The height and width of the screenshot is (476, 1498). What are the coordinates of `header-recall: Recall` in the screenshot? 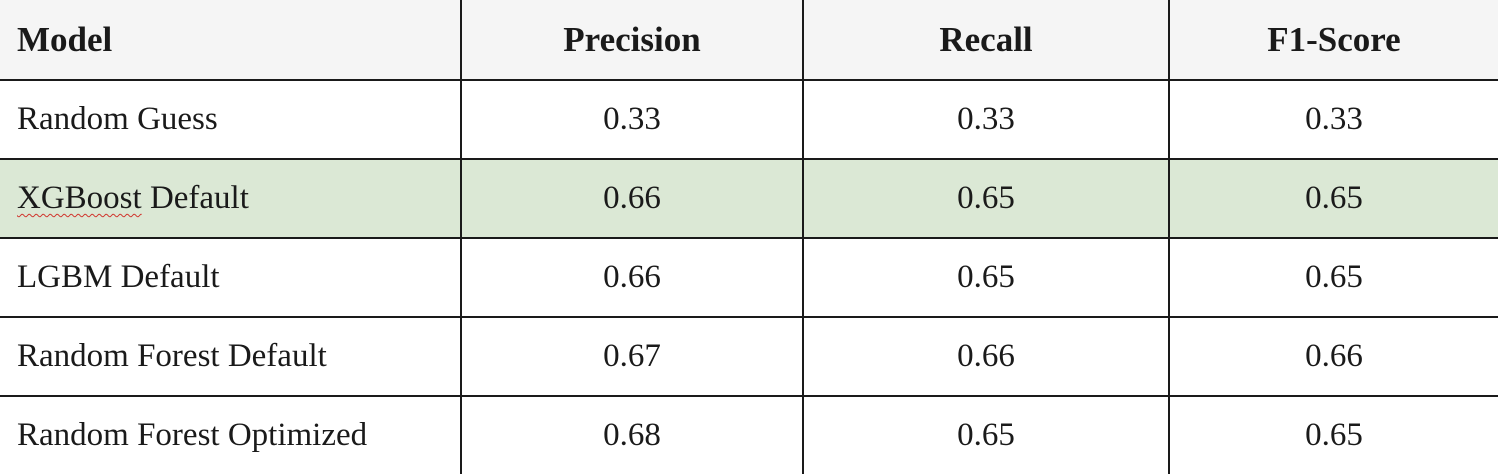 It's located at (986, 40).